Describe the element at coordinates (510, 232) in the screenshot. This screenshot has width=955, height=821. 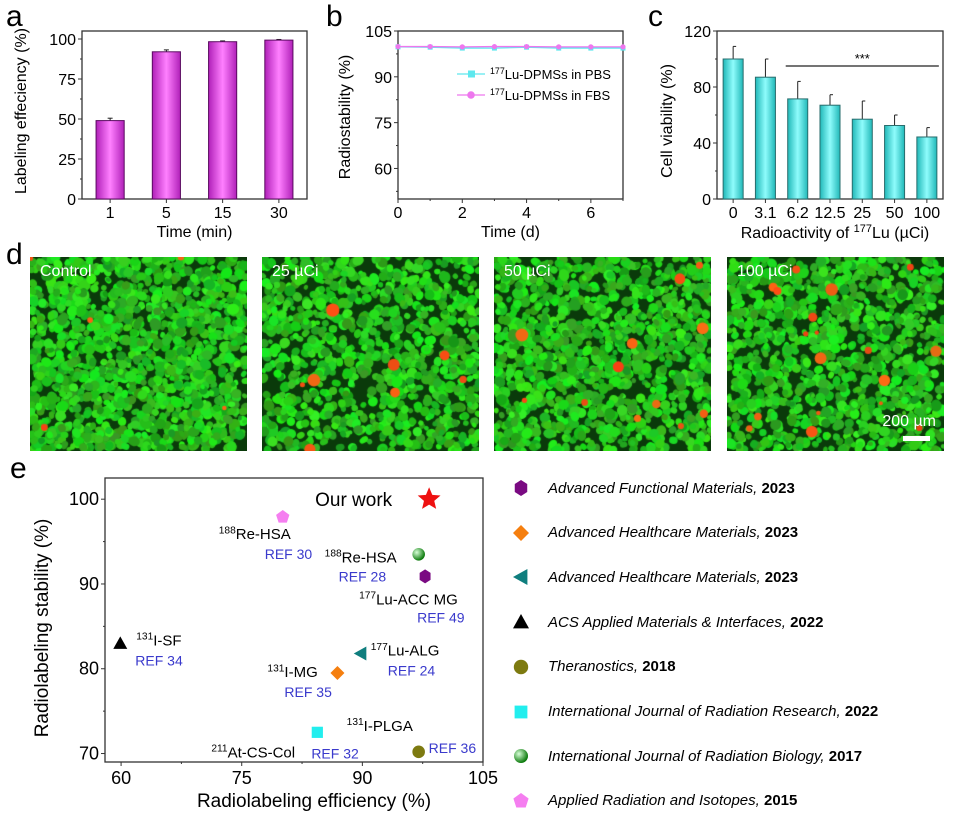
I see `chart-b-xlabel: Time (d)` at that location.